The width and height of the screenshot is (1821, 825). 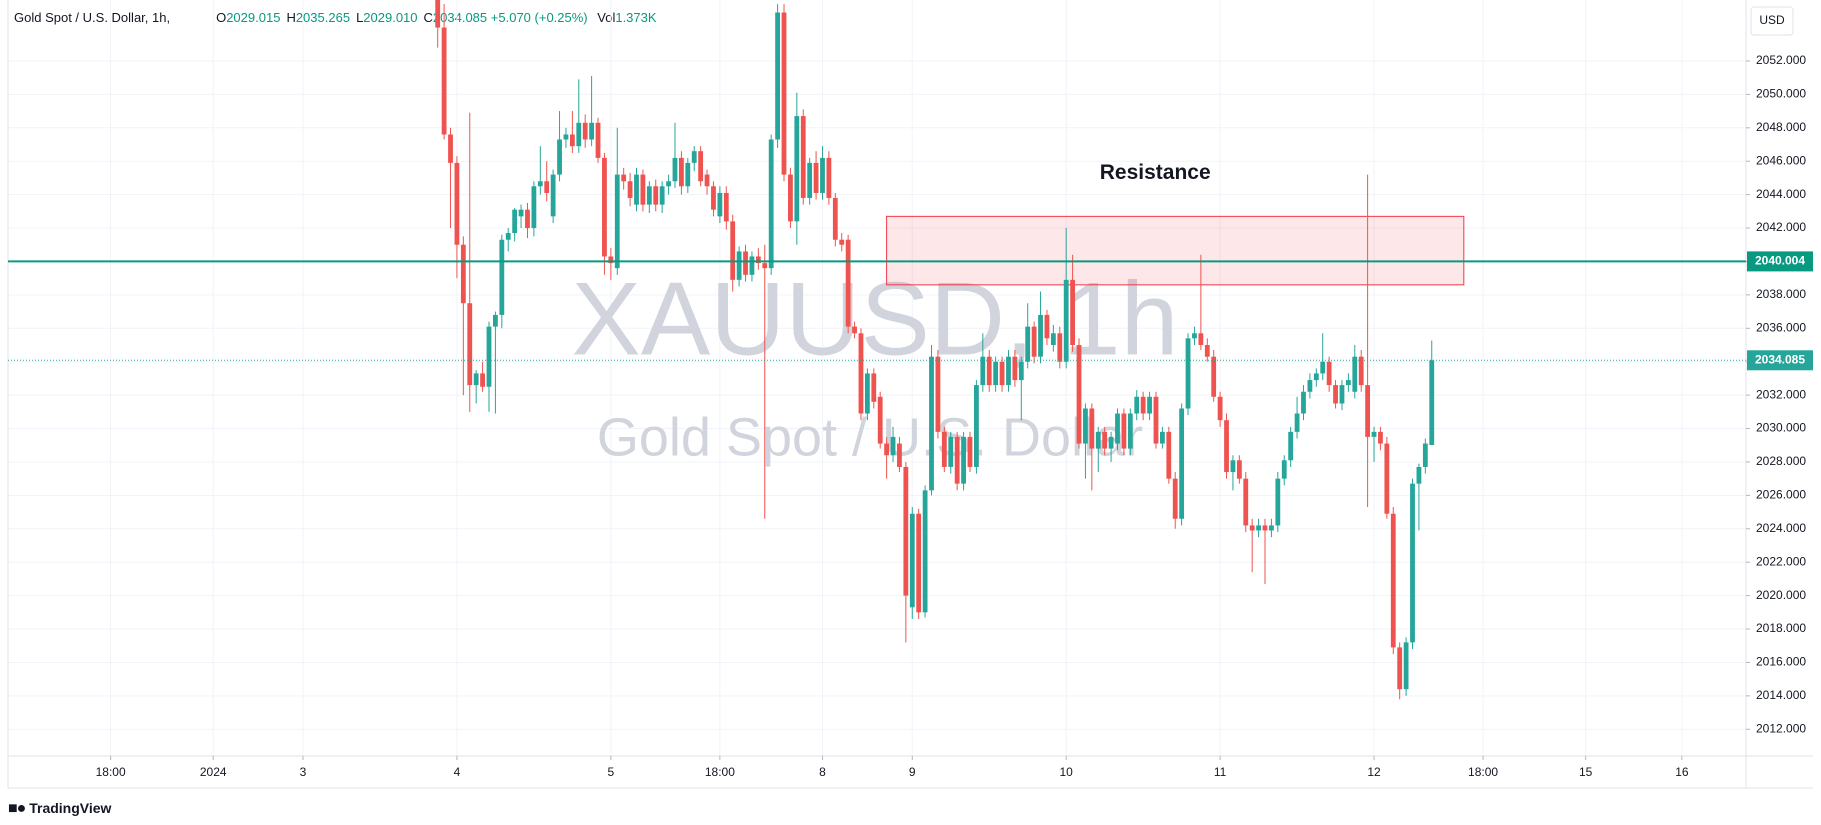 What do you see at coordinates (1780, 261) in the screenshot?
I see `hline-price-label: 2040.004` at bounding box center [1780, 261].